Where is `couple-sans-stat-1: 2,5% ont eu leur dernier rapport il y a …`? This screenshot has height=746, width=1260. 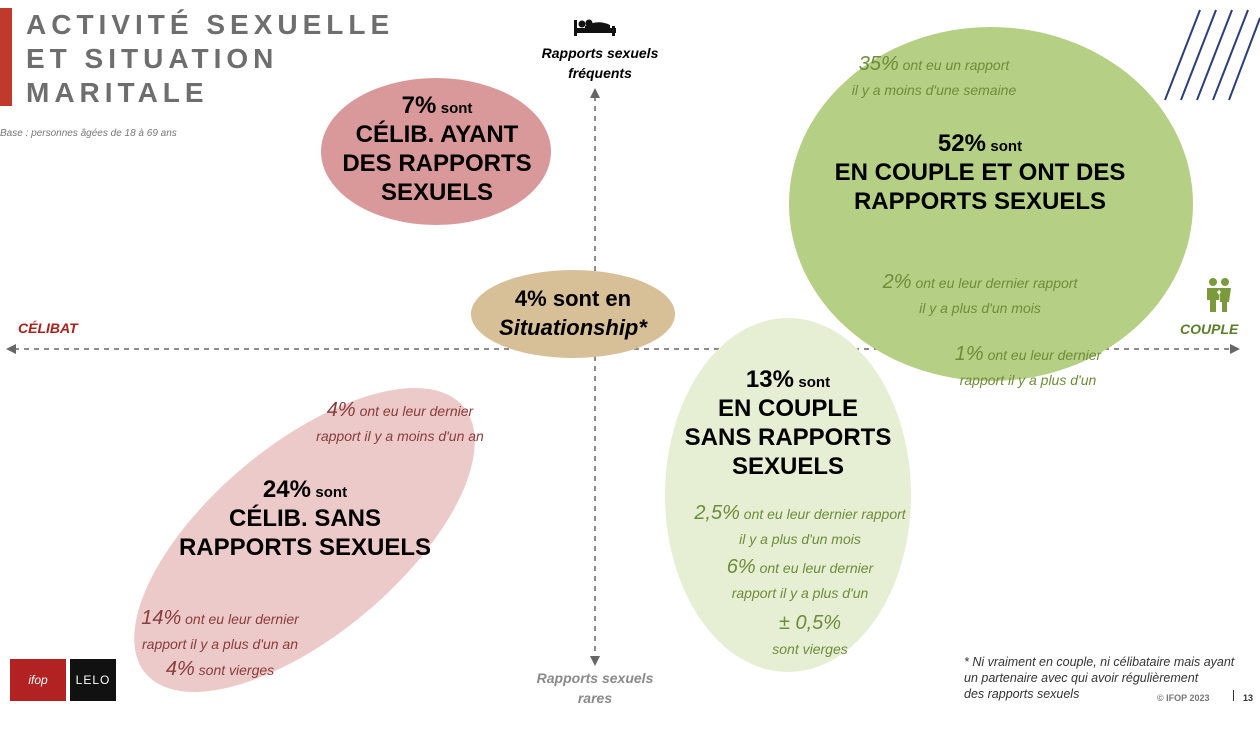 couple-sans-stat-1: 2,5% ont eu leur dernier rapport il y a … is located at coordinates (800, 524).